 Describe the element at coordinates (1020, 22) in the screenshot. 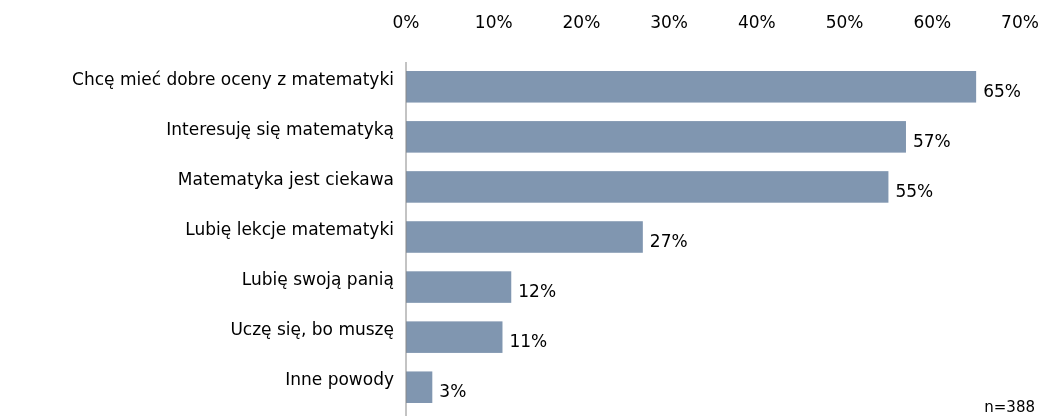

I see `x-tick-label: 70%` at that location.